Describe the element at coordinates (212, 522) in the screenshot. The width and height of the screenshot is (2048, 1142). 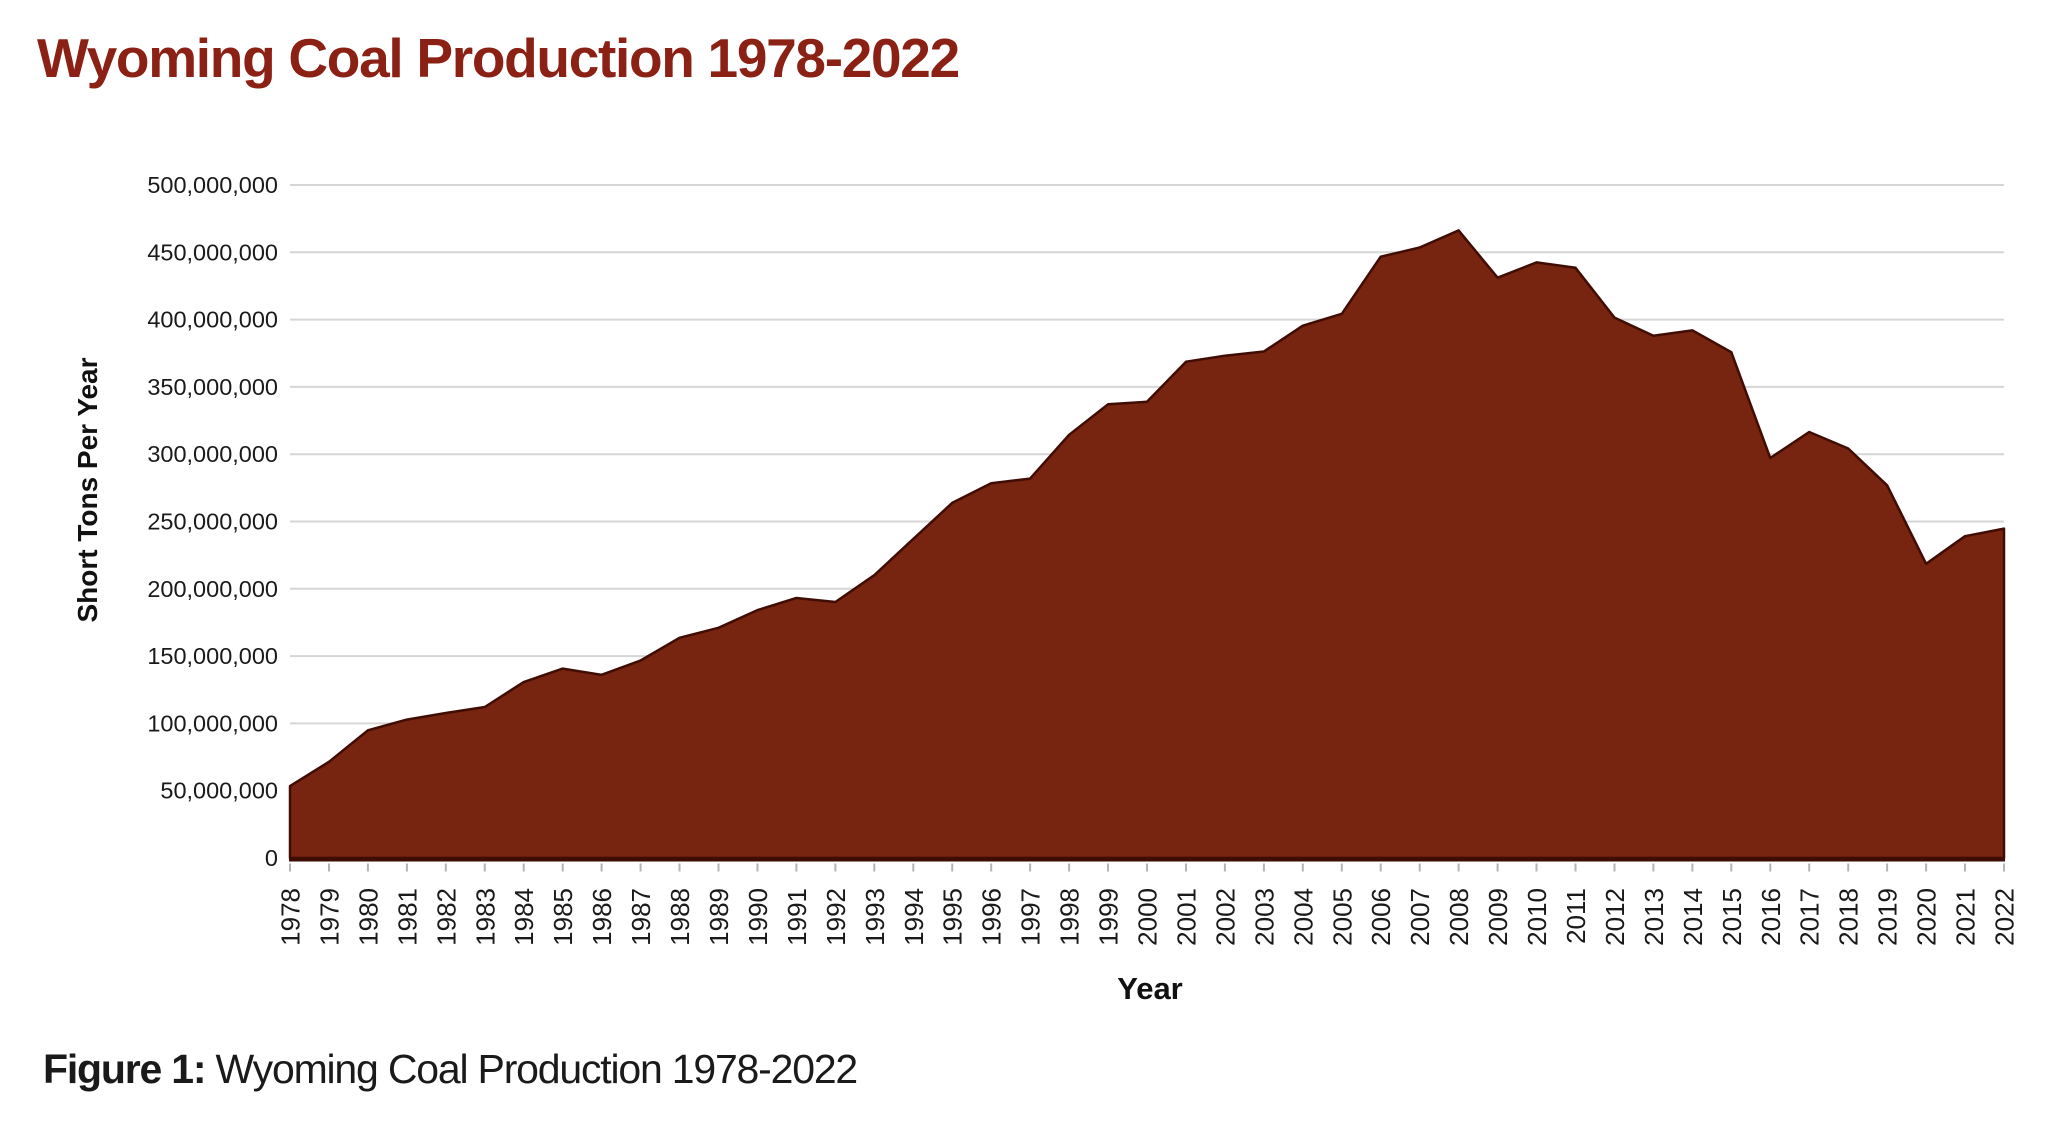
I see `svg-text: 250,000,000` at that location.